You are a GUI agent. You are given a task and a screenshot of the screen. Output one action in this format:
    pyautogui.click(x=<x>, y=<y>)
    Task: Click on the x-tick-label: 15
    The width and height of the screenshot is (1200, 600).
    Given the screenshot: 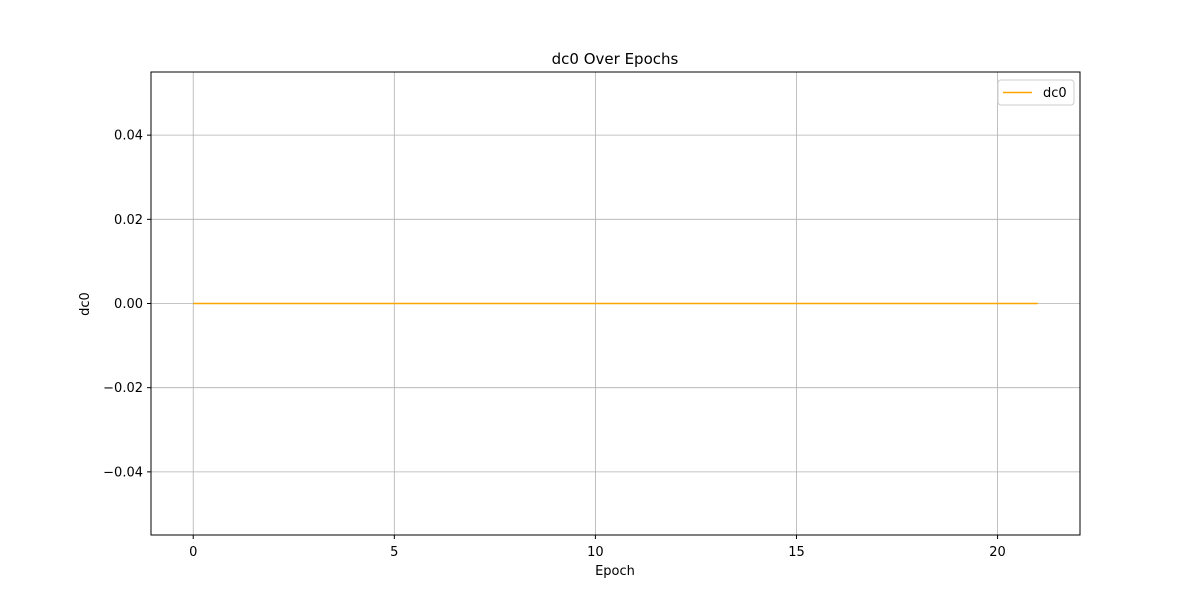 What is the action you would take?
    pyautogui.click(x=796, y=552)
    